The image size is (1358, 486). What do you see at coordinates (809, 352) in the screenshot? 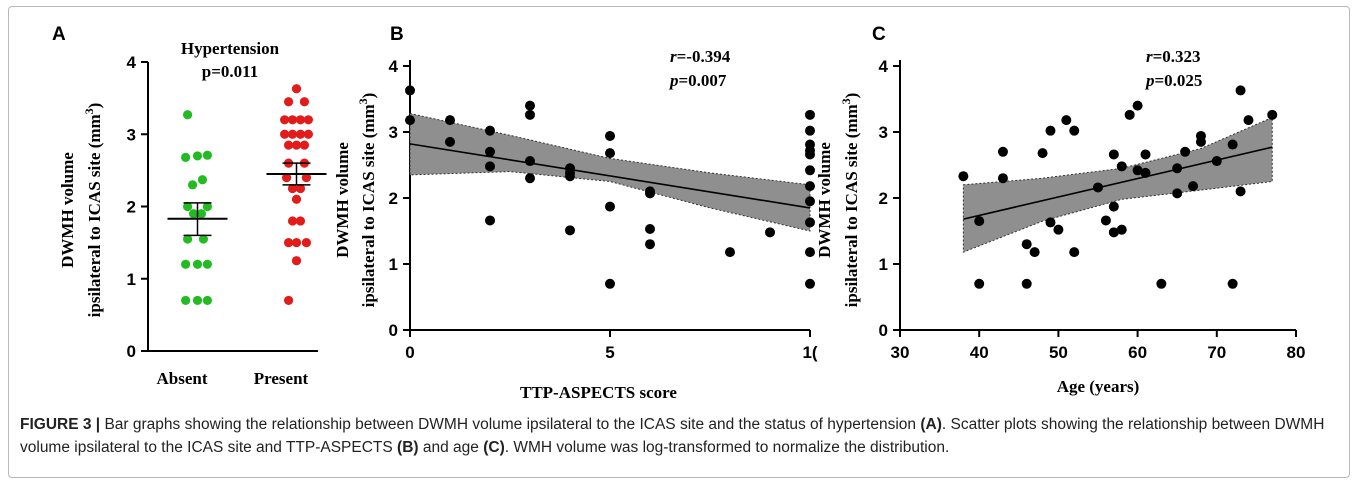
I see `panel-b-xtick-label: 1(` at bounding box center [809, 352].